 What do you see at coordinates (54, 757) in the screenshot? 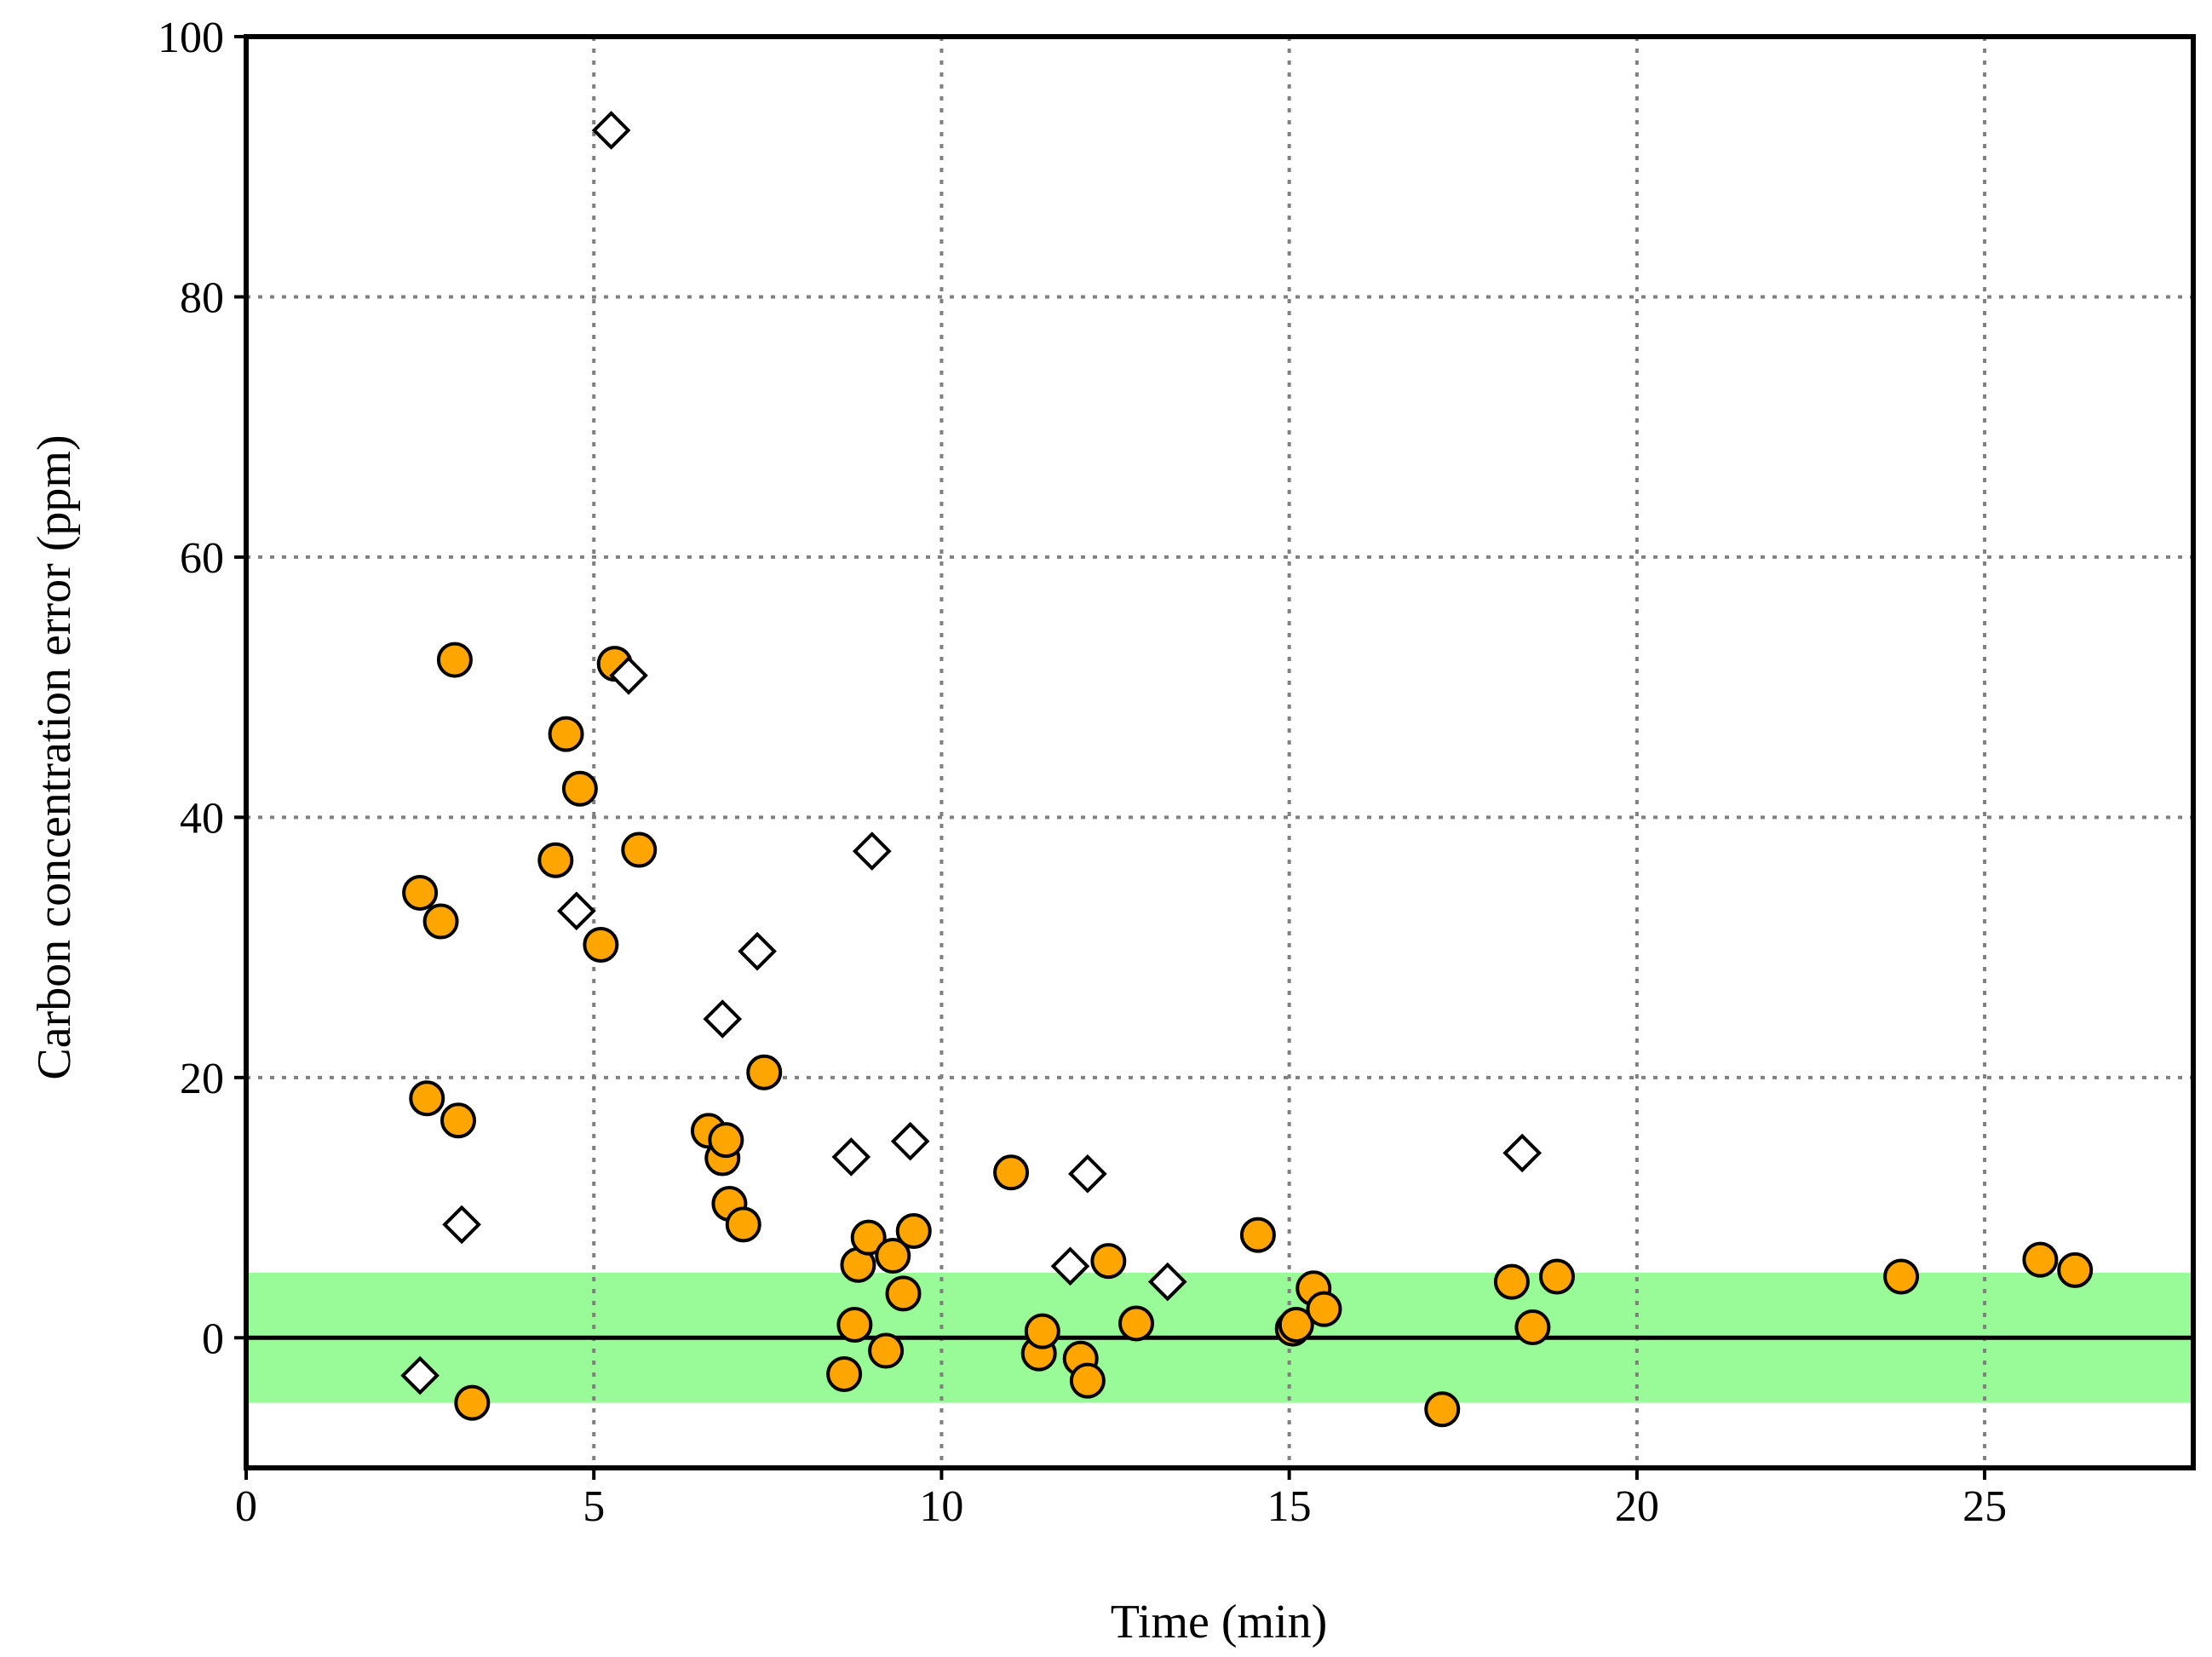
I see `y-axis-label: Carbon concentration error (ppm)` at bounding box center [54, 757].